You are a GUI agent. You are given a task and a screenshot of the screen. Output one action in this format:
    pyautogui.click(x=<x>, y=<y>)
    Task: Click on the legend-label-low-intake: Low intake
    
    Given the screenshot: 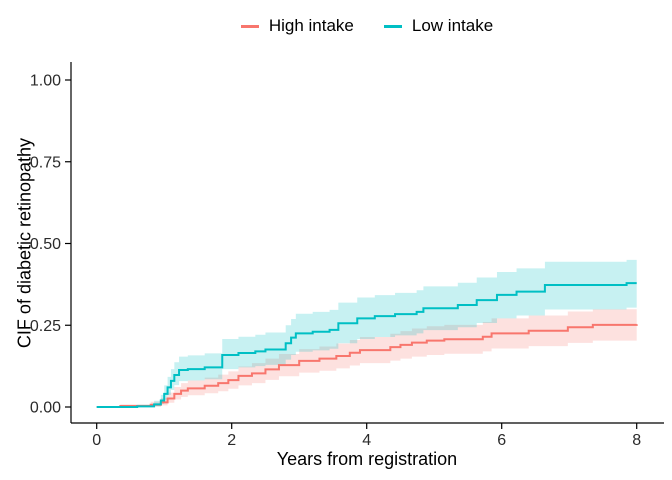 What is the action you would take?
    pyautogui.click(x=452, y=25)
    